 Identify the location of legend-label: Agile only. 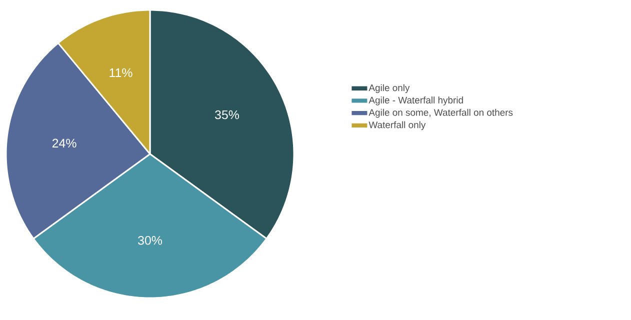
(389, 89).